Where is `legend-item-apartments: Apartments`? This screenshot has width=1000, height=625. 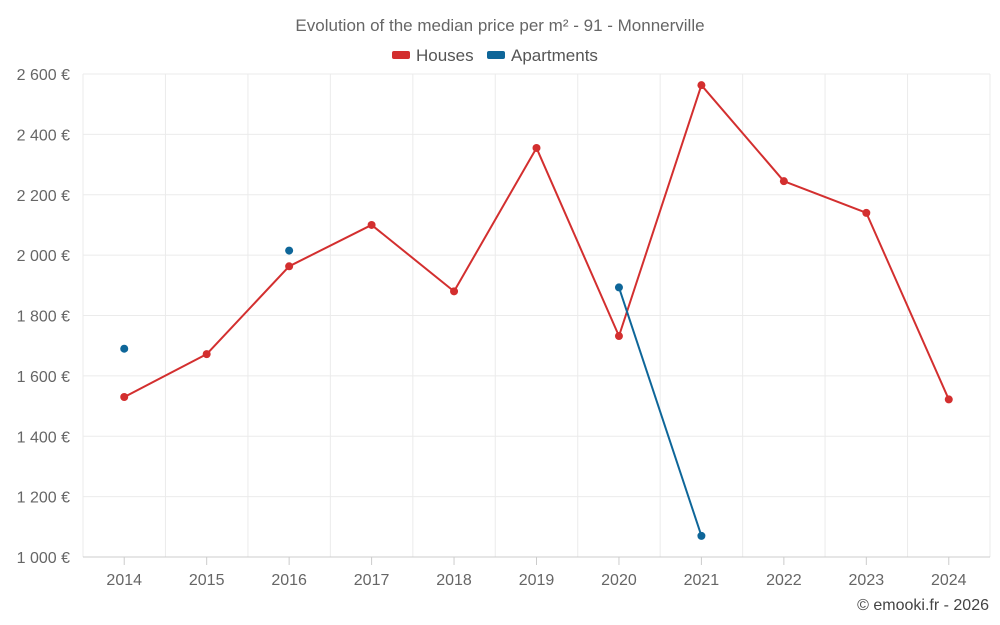 legend-item-apartments: Apartments is located at coordinates (542, 55).